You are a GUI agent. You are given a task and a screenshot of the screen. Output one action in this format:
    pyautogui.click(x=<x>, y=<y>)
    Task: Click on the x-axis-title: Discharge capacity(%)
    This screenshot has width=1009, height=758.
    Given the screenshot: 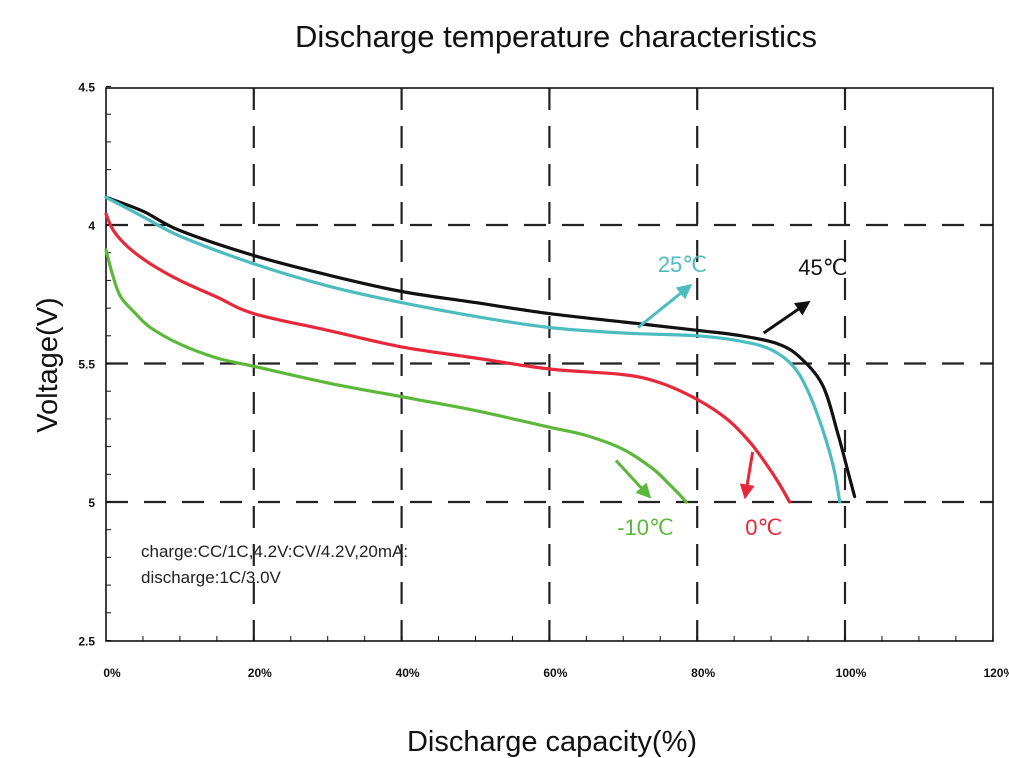 What is the action you would take?
    pyautogui.click(x=552, y=742)
    